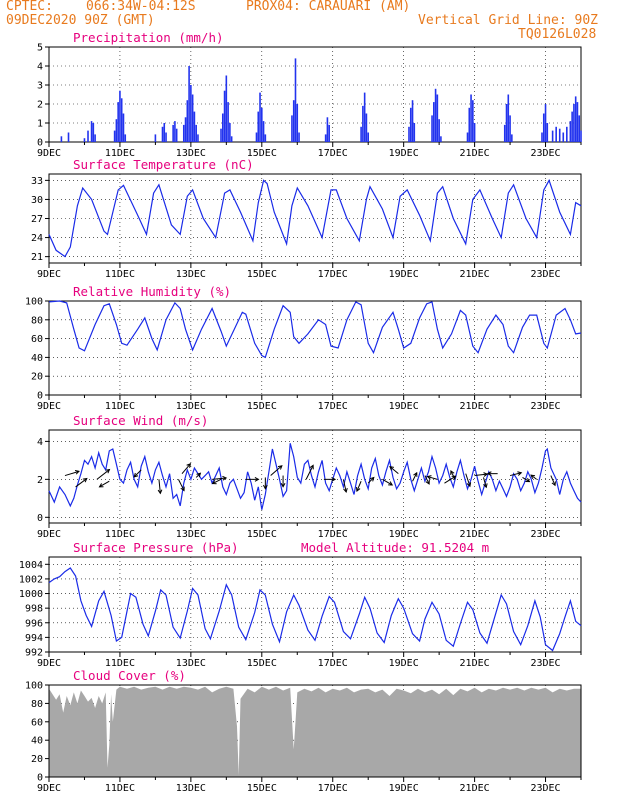 Image resolution: width=618 pixels, height=800 pixels. Describe the element at coordinates (140, 420) in the screenshot. I see `panel-4-title: Surface Wind (m/s)` at that location.